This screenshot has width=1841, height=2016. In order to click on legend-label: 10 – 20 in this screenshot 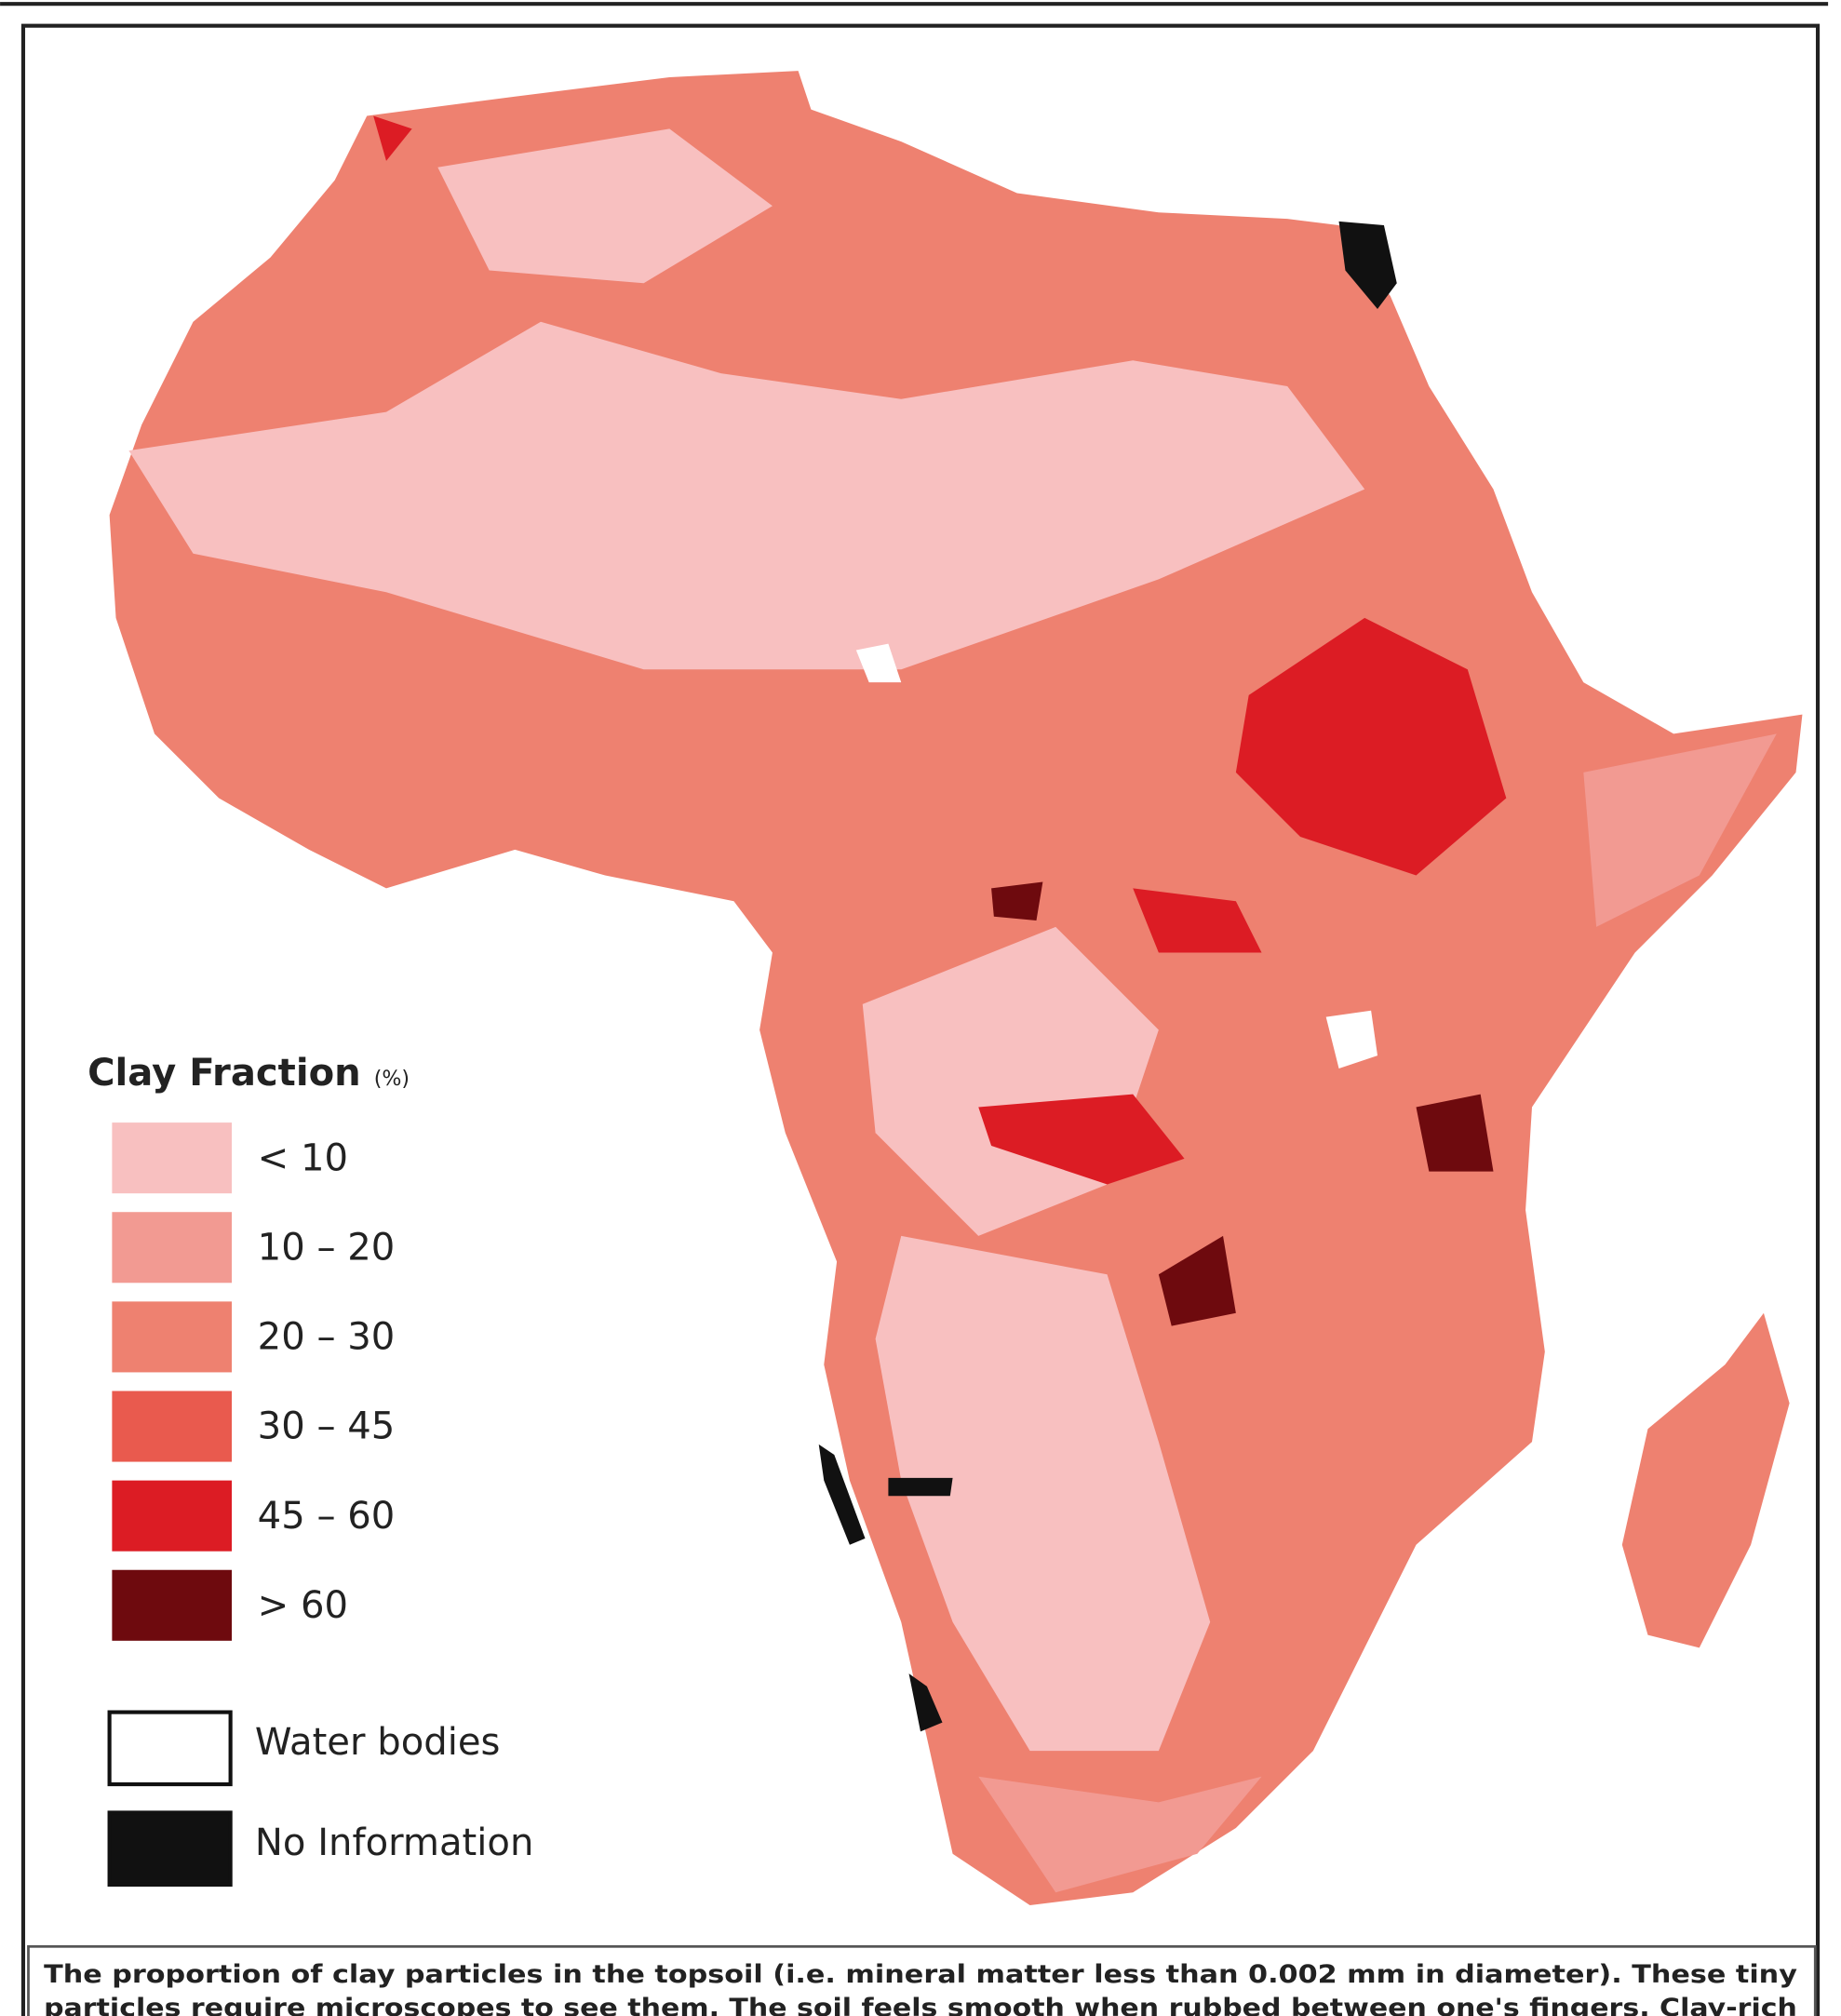, I will do `click(327, 1247)`.